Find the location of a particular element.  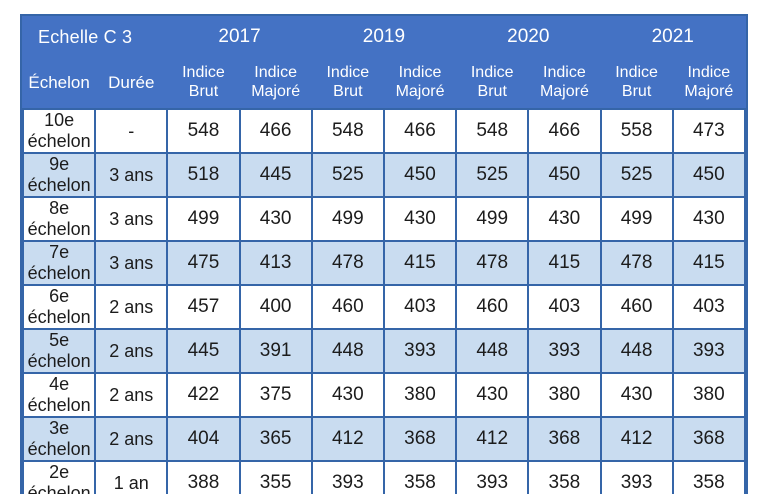

indice-value-cell: 355 is located at coordinates (275, 477).